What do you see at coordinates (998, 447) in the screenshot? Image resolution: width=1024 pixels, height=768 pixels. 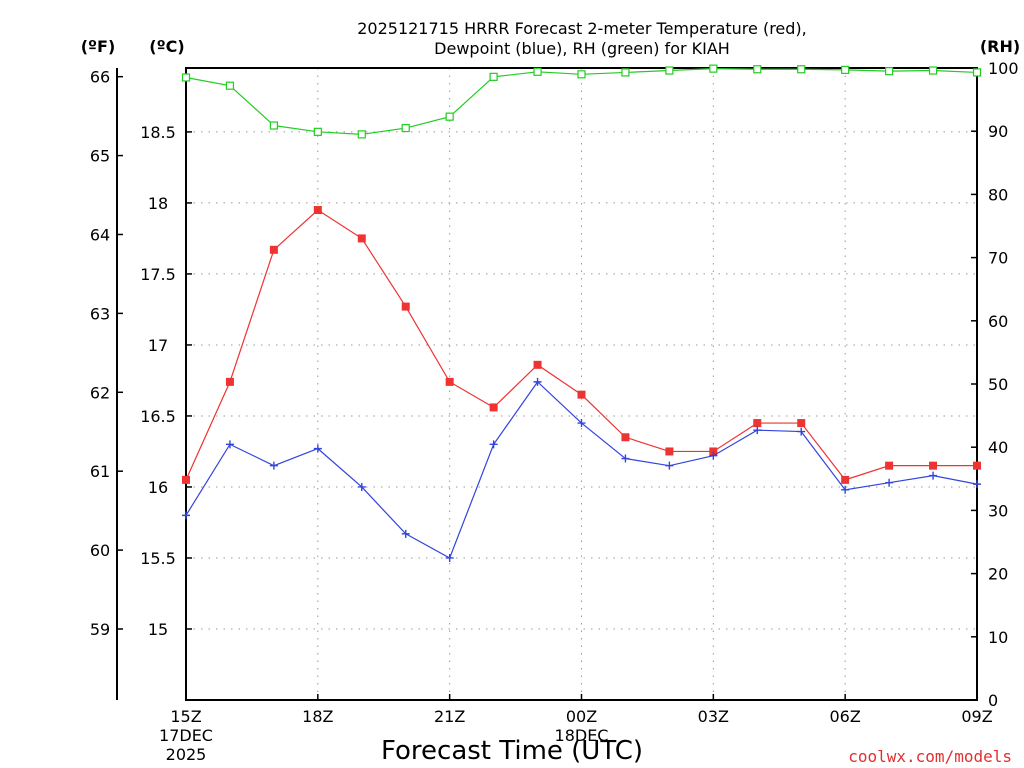 I see `rh-tick-label: 40` at bounding box center [998, 447].